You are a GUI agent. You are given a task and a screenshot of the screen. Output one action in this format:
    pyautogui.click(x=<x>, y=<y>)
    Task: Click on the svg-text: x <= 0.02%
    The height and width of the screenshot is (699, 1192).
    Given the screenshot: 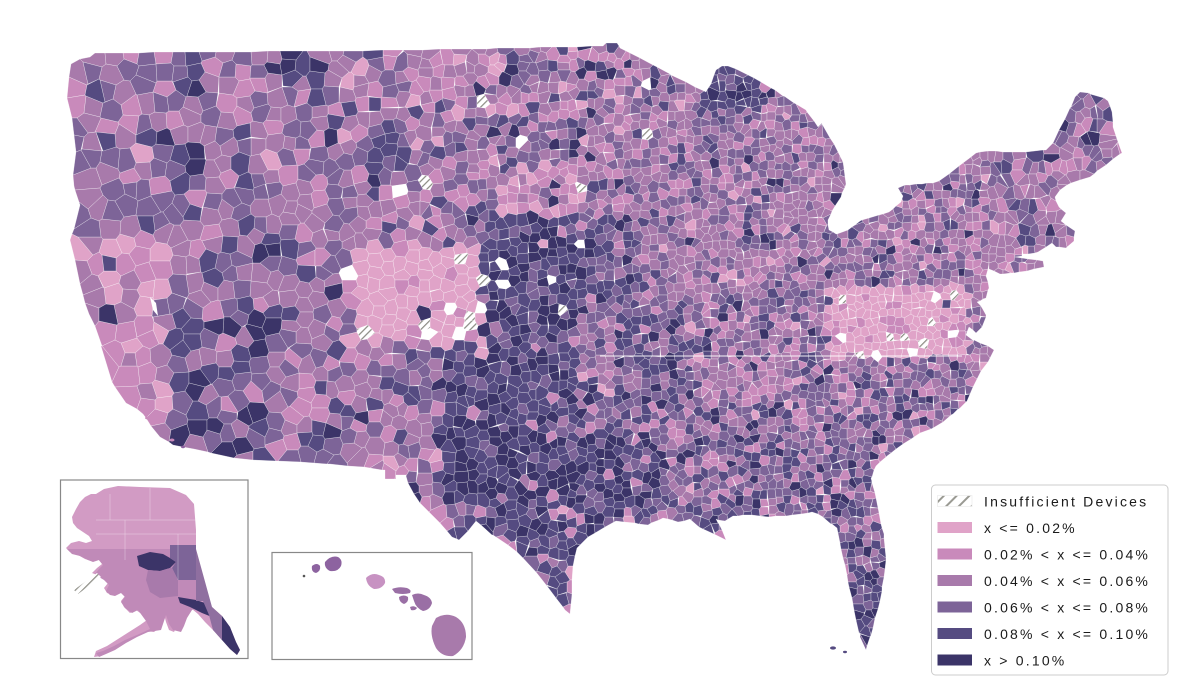 What is the action you would take?
    pyautogui.click(x=1030, y=528)
    